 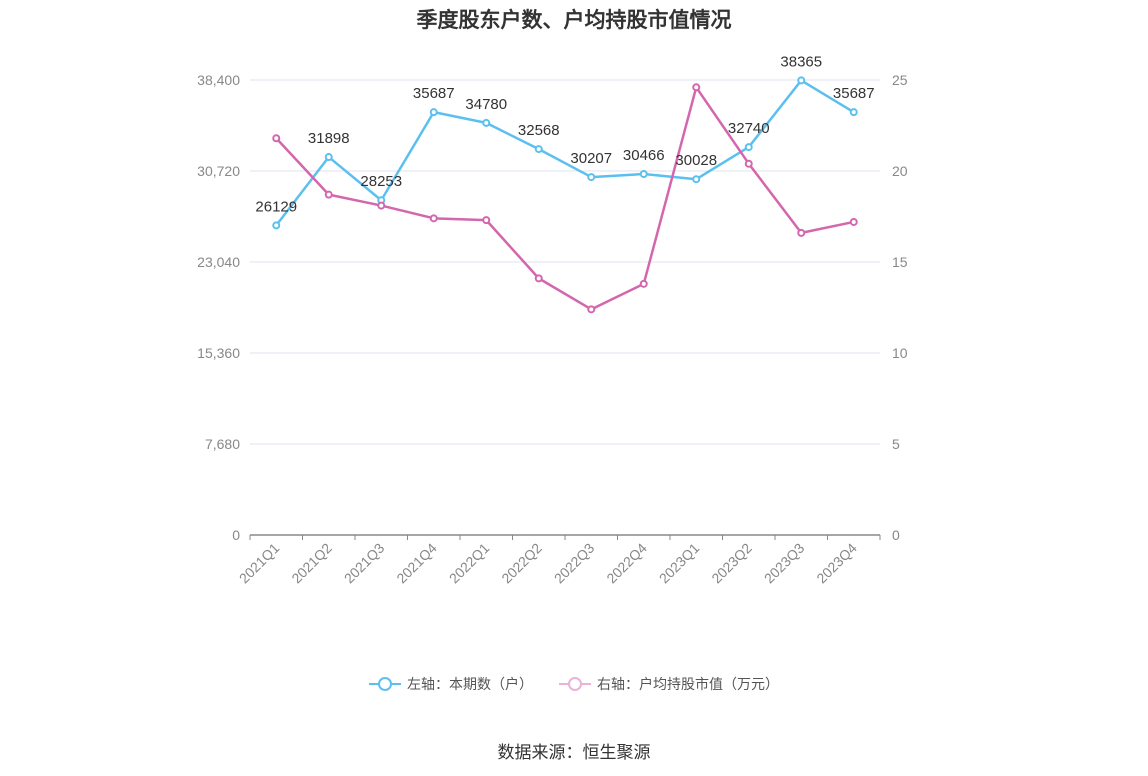 I want to click on right-series-line, so click(x=565, y=198).